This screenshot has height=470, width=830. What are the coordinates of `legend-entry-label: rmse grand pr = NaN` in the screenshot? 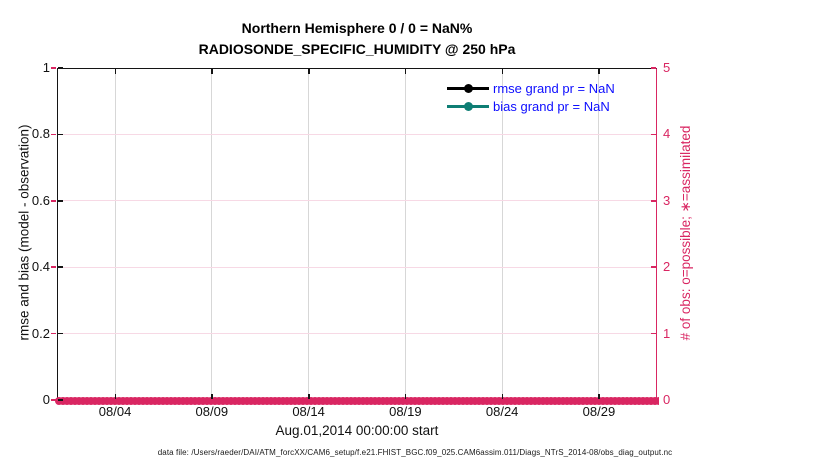 It's located at (554, 88).